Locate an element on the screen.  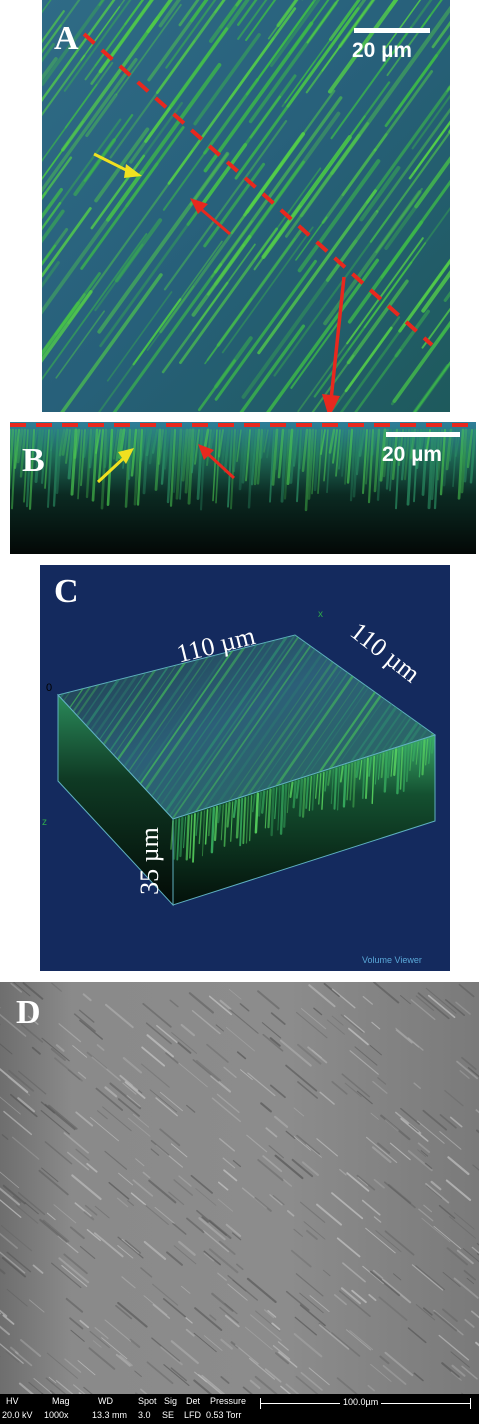
footer-value-mag: 1000x is located at coordinates (56, 1415).